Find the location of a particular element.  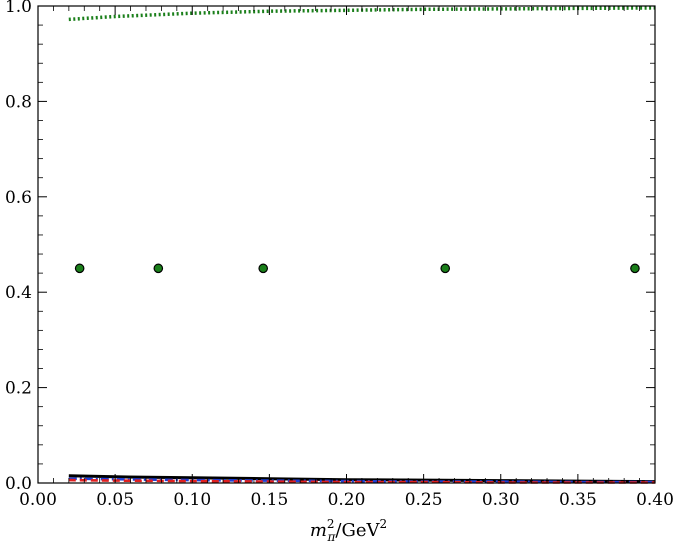

x-tick-label: 0.20 is located at coordinates (347, 500).